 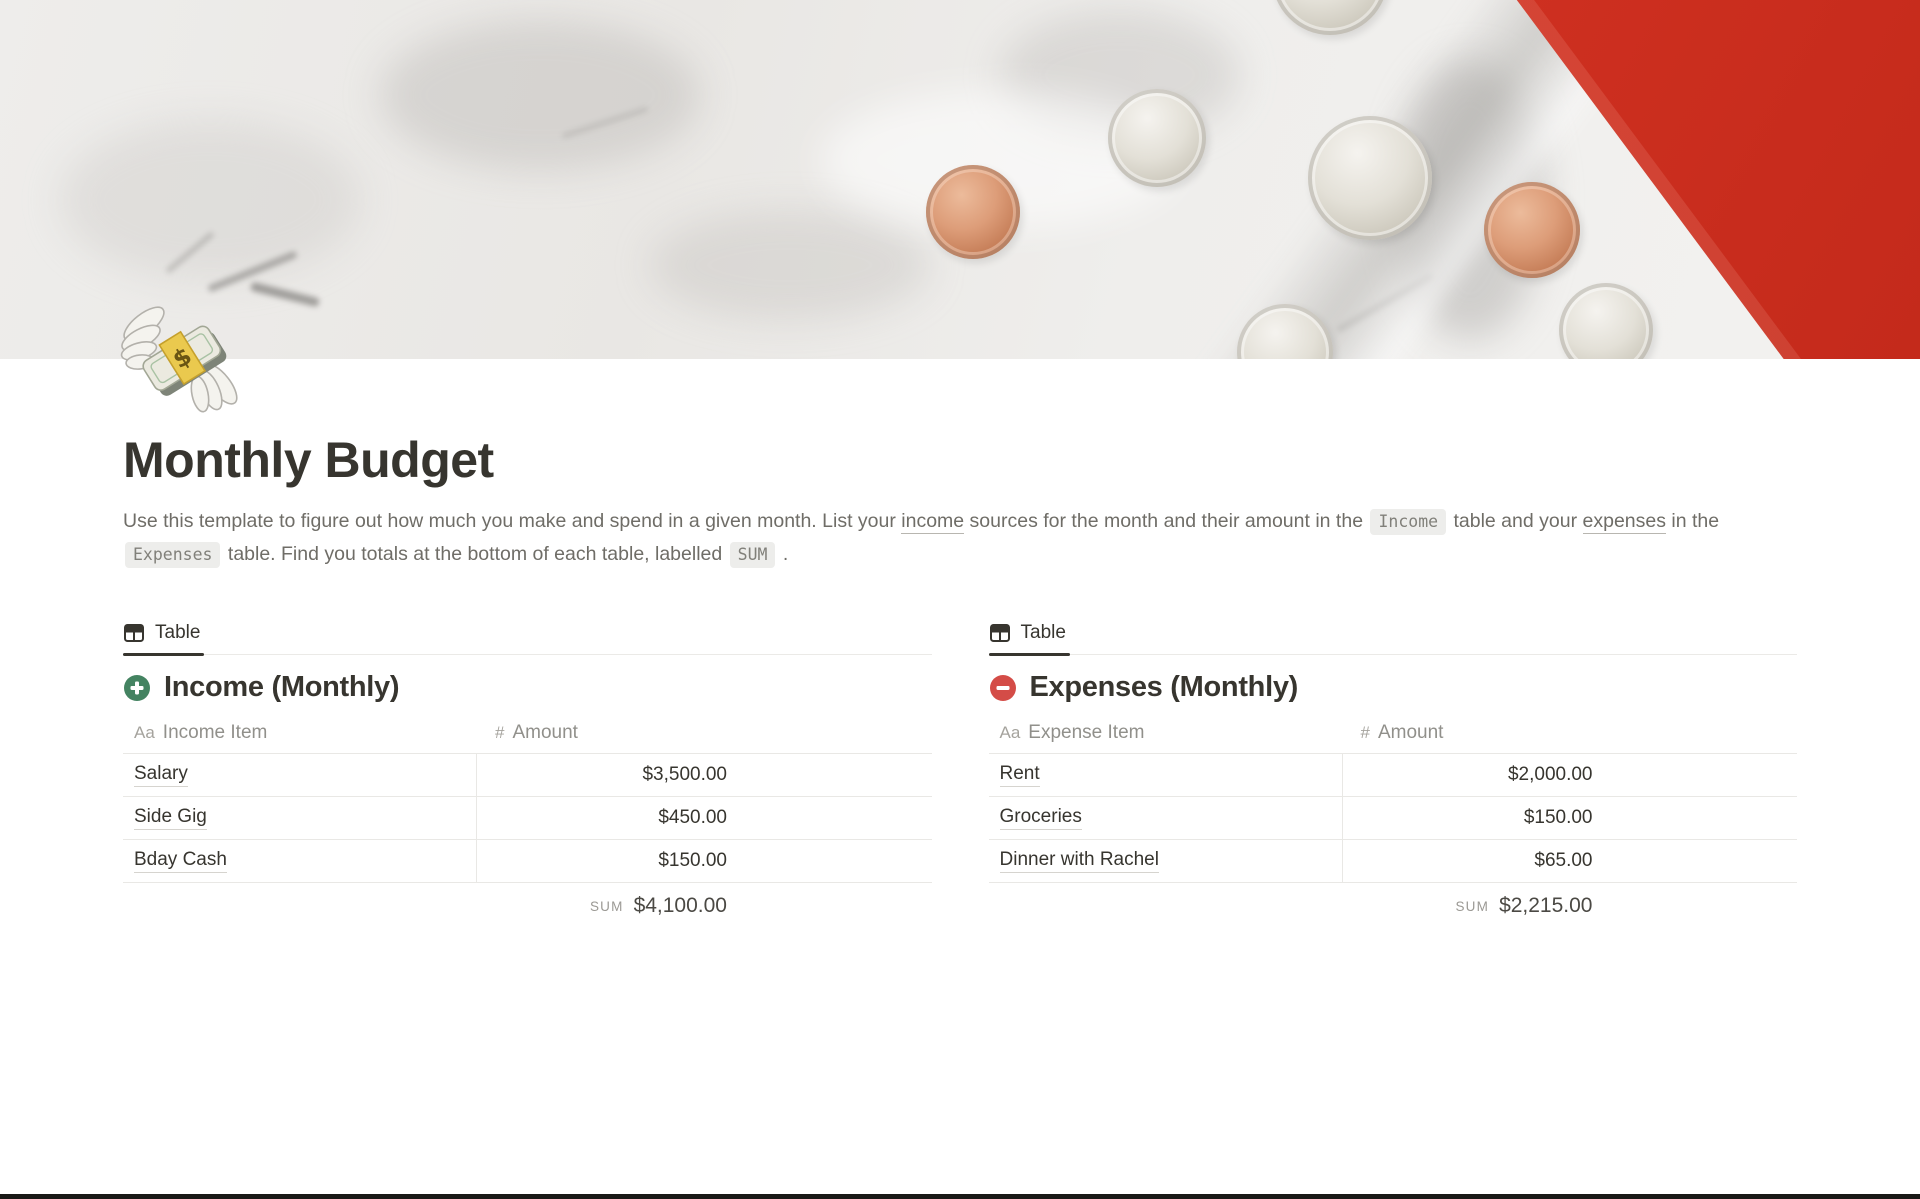 What do you see at coordinates (1291, 906) in the screenshot?
I see `expenses-sum-row: SUM $2,215.00` at bounding box center [1291, 906].